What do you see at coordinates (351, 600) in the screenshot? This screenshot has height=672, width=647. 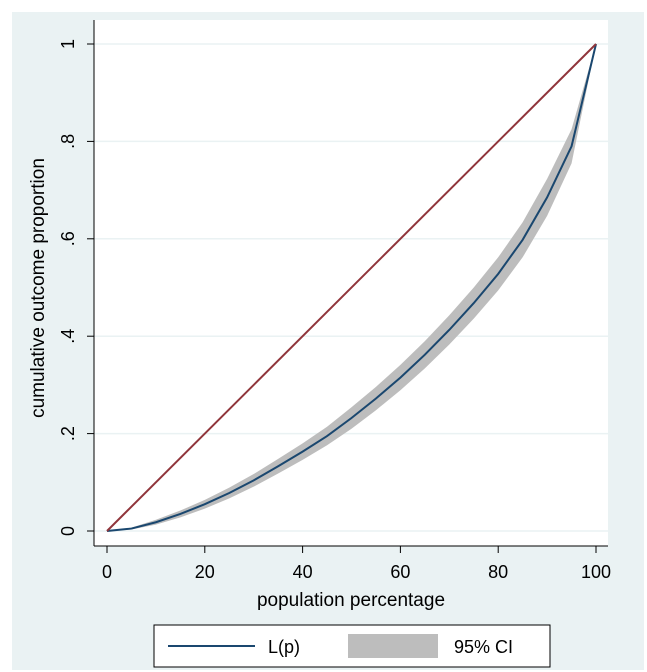 I see `x-axis-title: population percentage` at bounding box center [351, 600].